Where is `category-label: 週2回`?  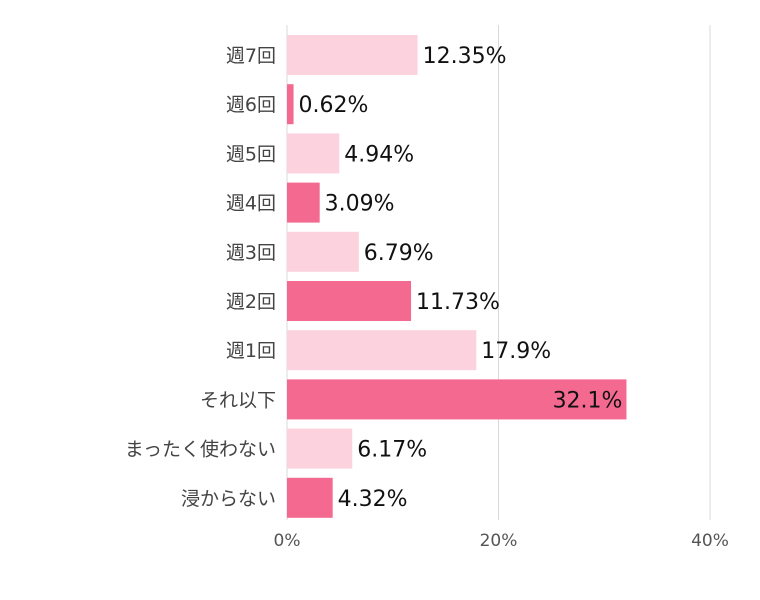 category-label: 週2回 is located at coordinates (251, 302).